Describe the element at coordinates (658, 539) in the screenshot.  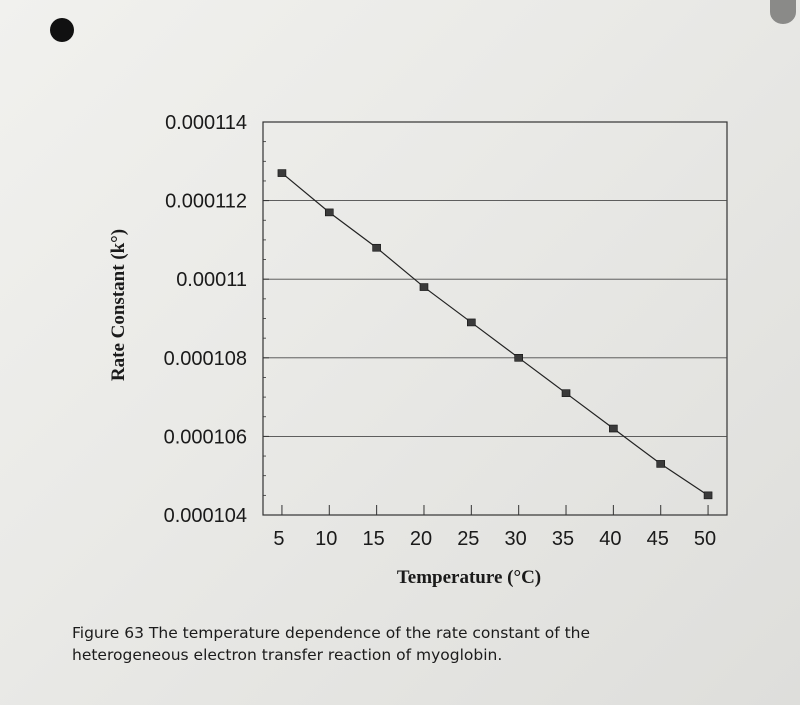
I see `x-tick-label: 45` at that location.